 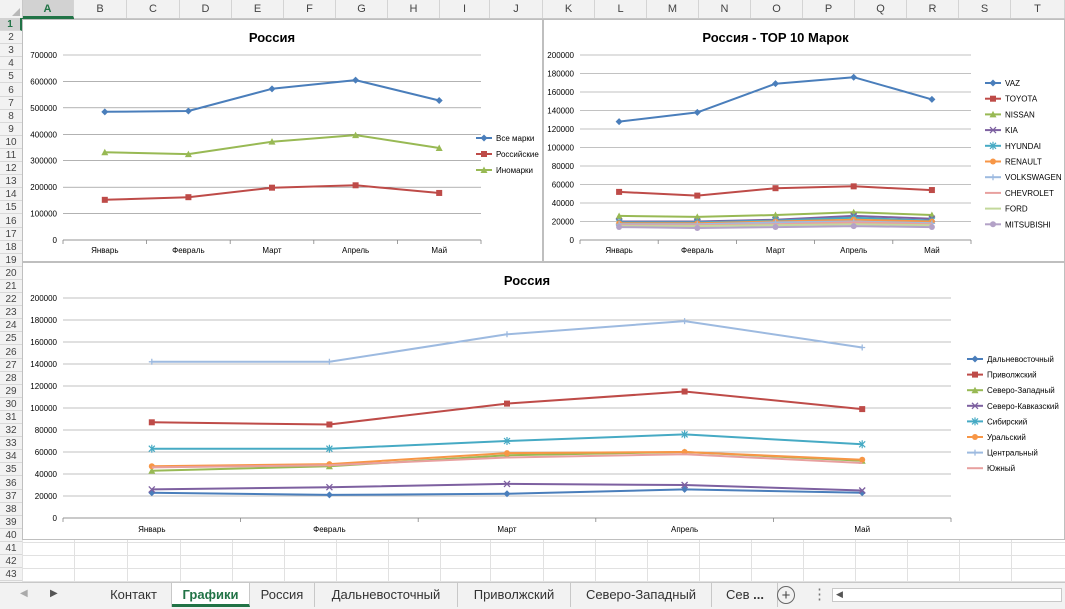 What do you see at coordinates (11, 326) in the screenshot?
I see `row-header-24: 24` at bounding box center [11, 326].